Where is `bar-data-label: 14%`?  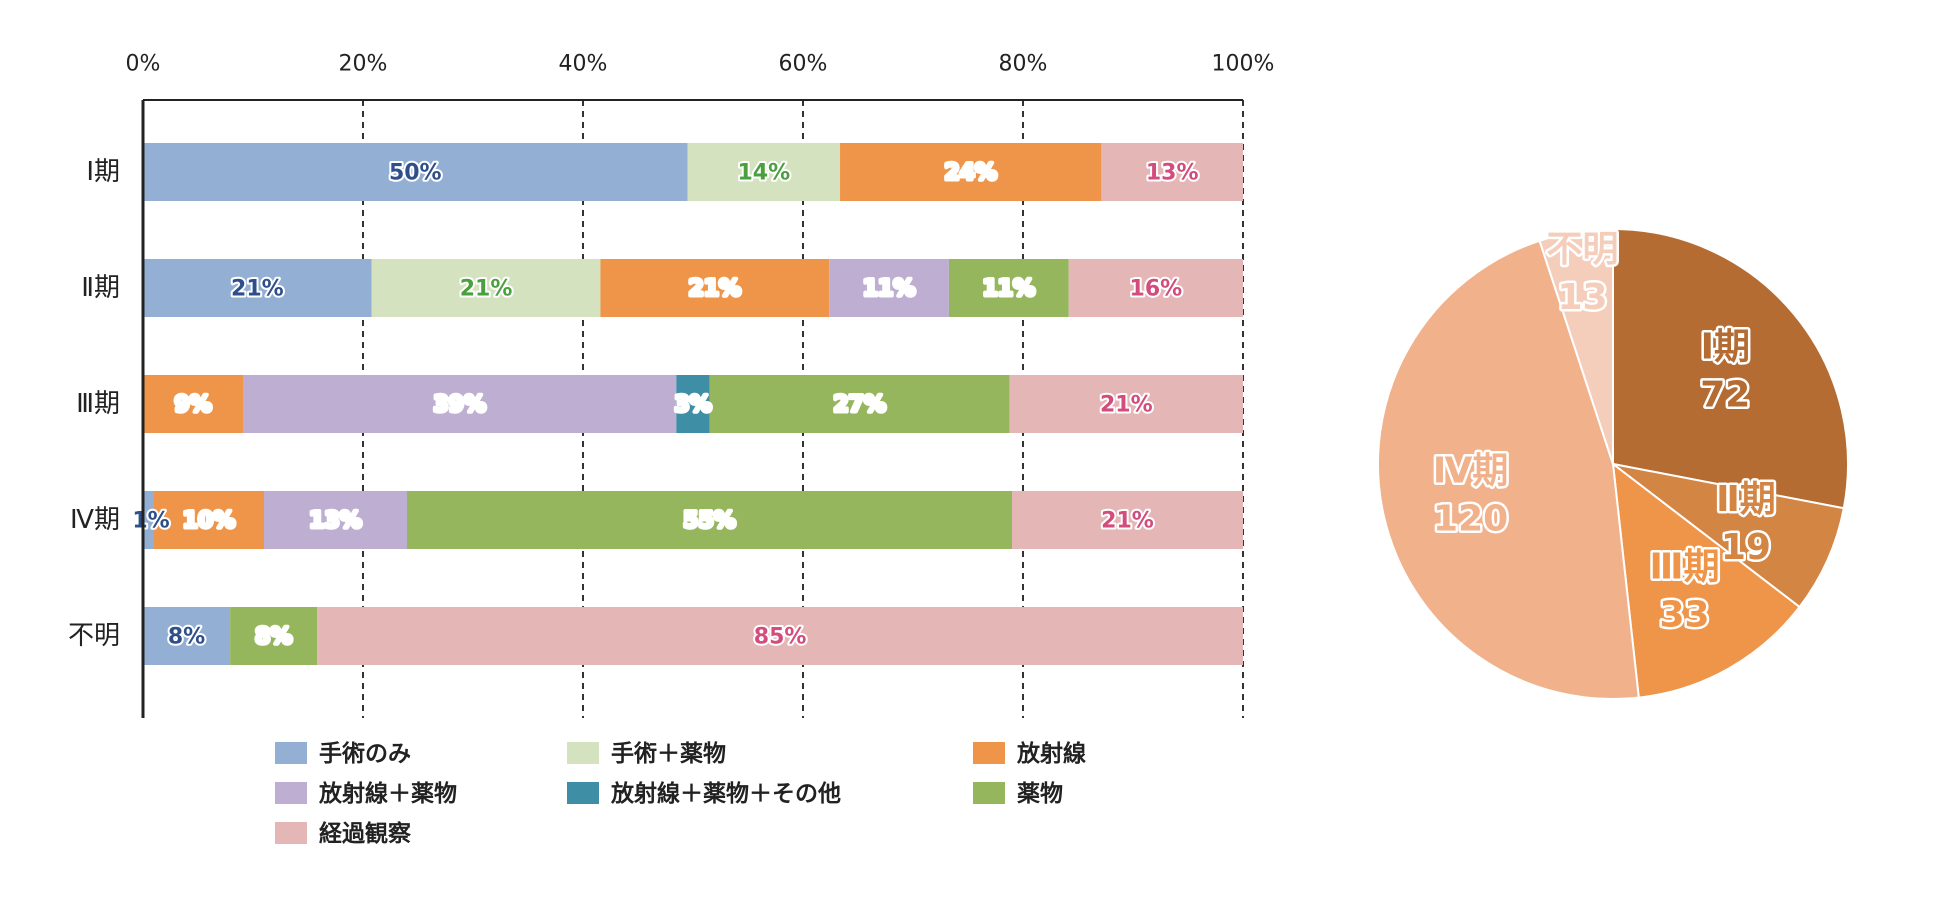 bar-data-label: 14% is located at coordinates (763, 173).